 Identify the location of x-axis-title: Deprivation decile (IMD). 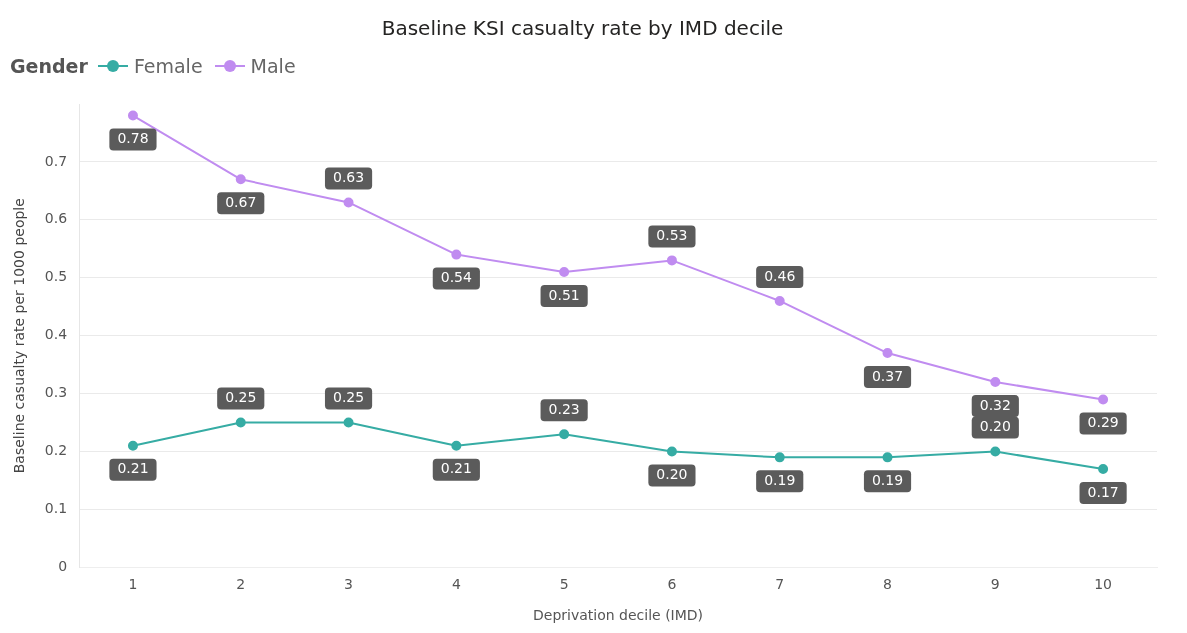
(618, 615).